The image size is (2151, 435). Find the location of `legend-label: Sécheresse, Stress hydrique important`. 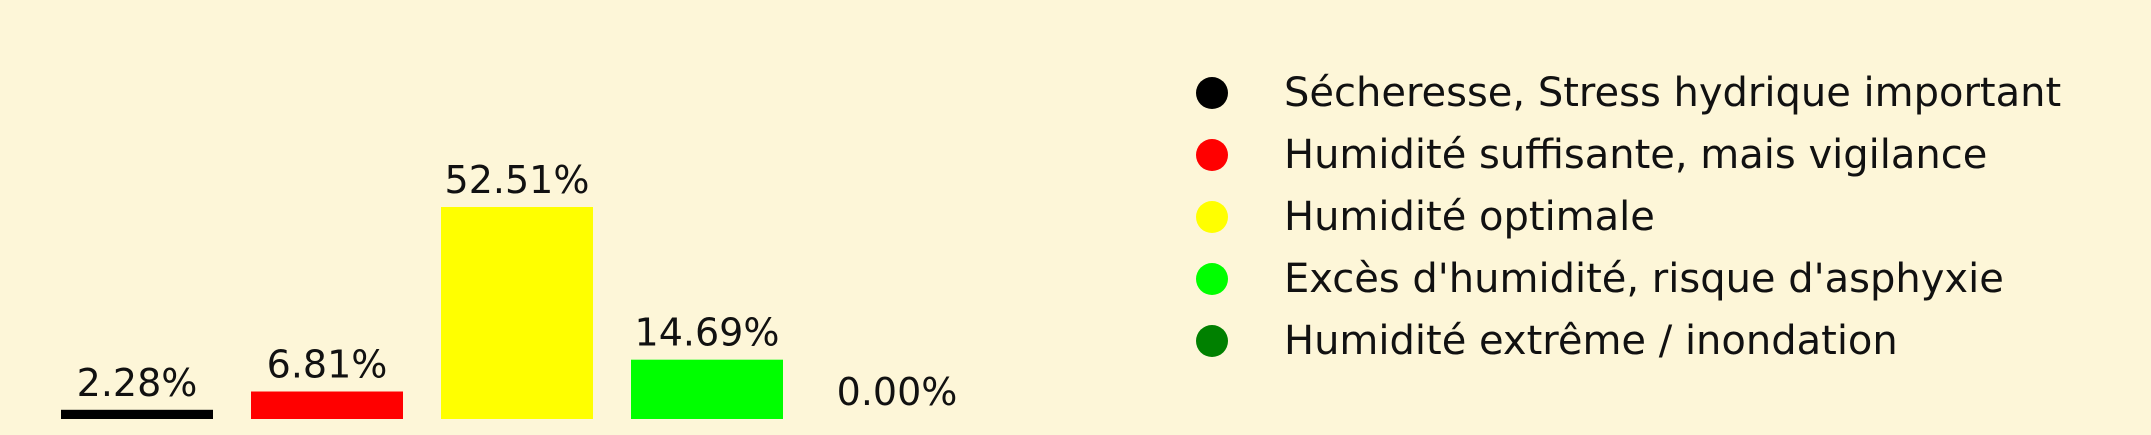

legend-label: Sécheresse, Stress hydrique important is located at coordinates (1673, 93).